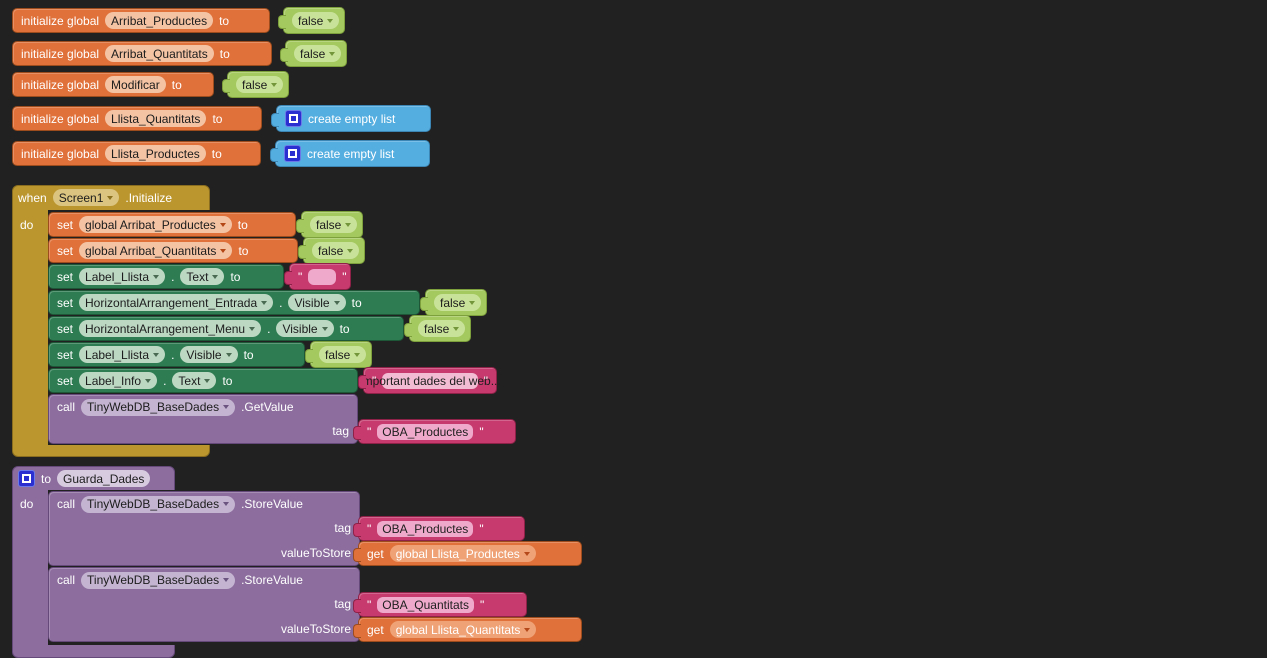 The width and height of the screenshot is (1267, 658). I want to click on when-block-header: when Screen1 .Initialize, so click(111, 197).